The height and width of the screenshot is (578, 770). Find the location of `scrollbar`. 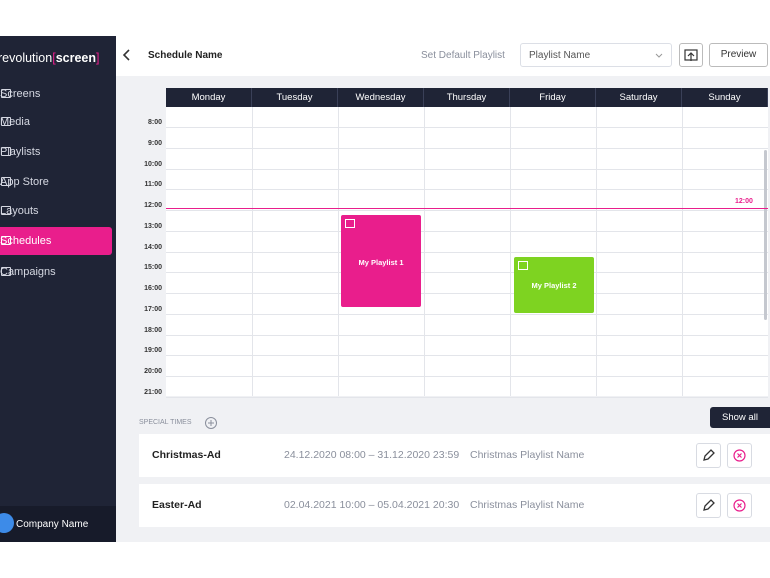

scrollbar is located at coordinates (765, 235).